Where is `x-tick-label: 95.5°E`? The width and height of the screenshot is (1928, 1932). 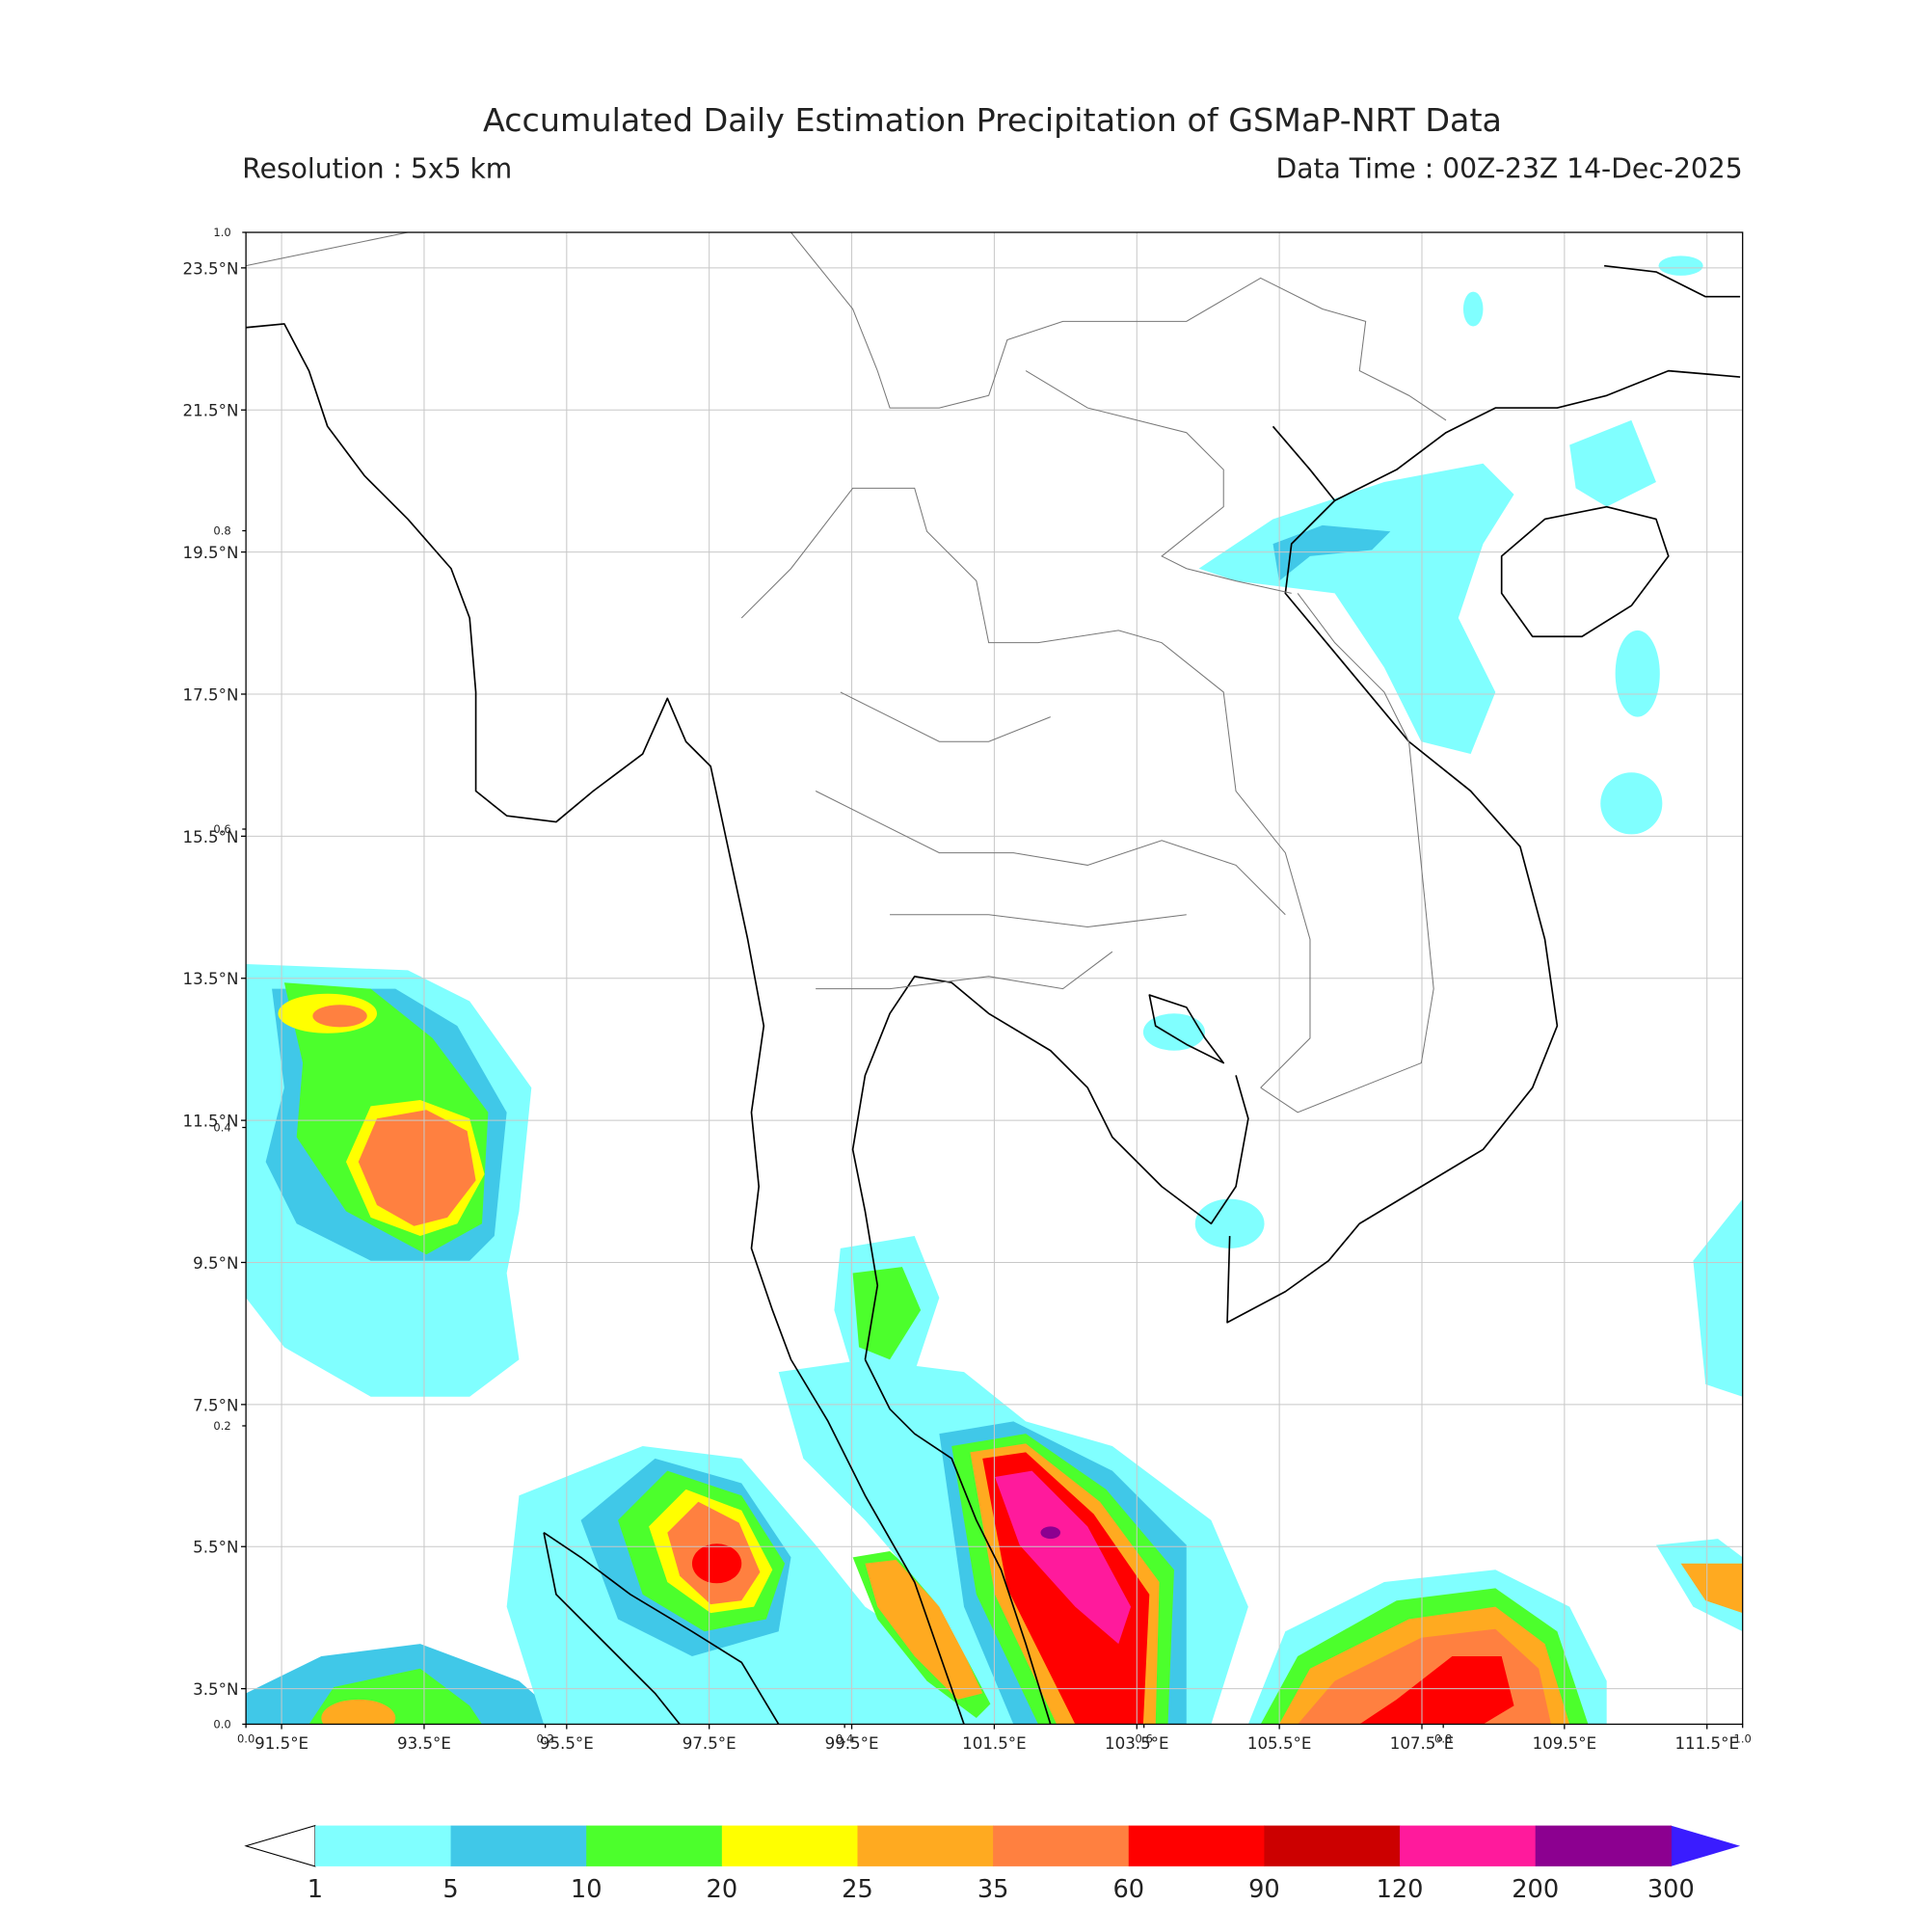
x-tick-label: 95.5°E is located at coordinates (567, 1744).